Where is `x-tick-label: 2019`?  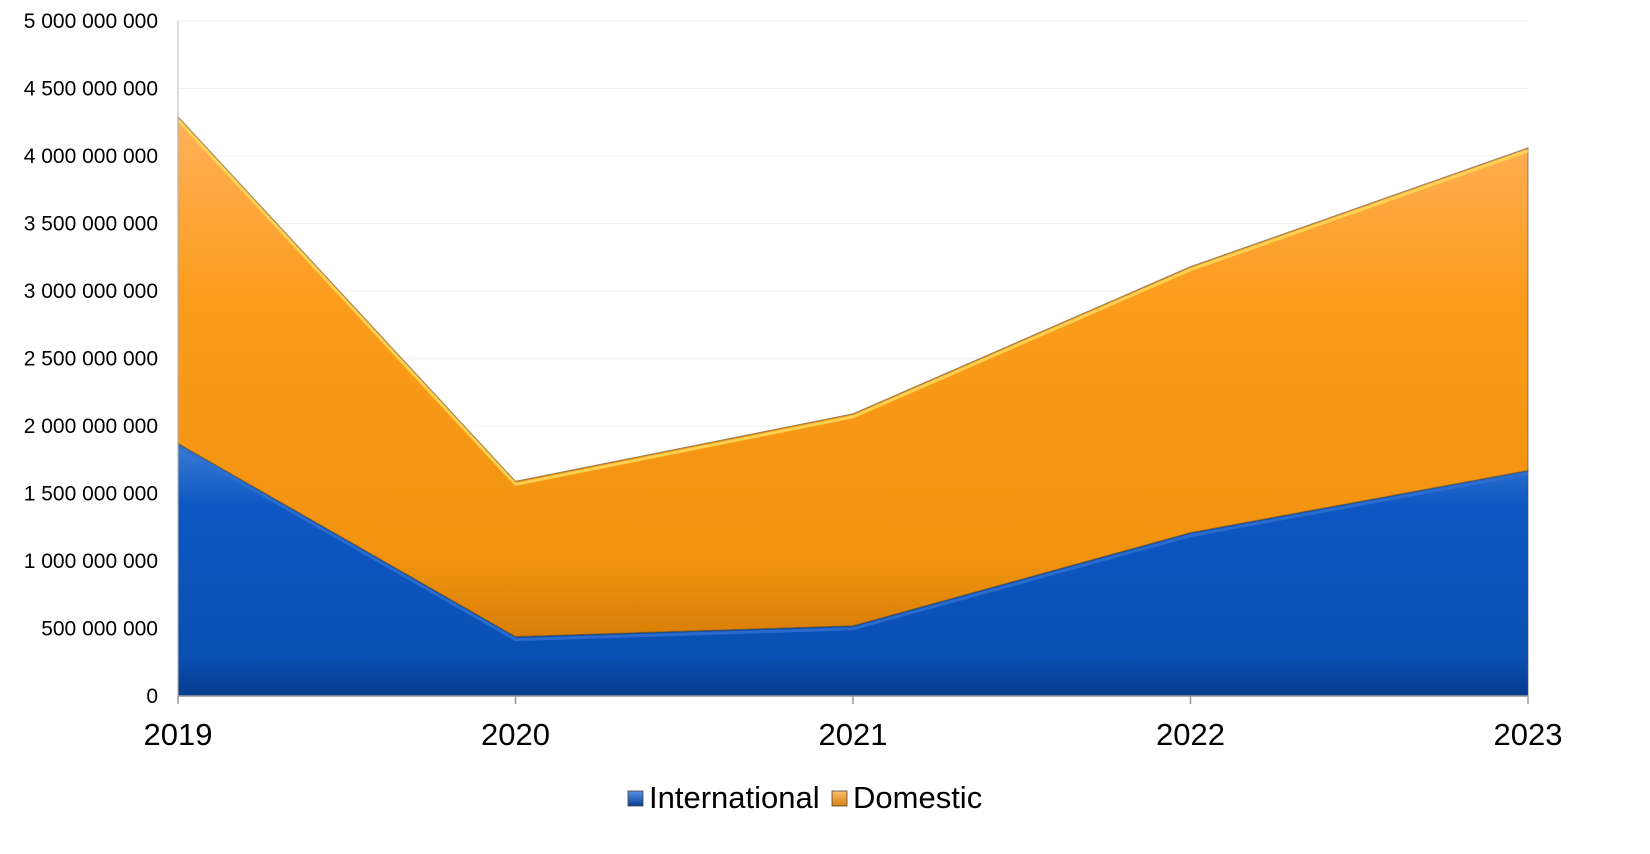
x-tick-label: 2019 is located at coordinates (178, 734).